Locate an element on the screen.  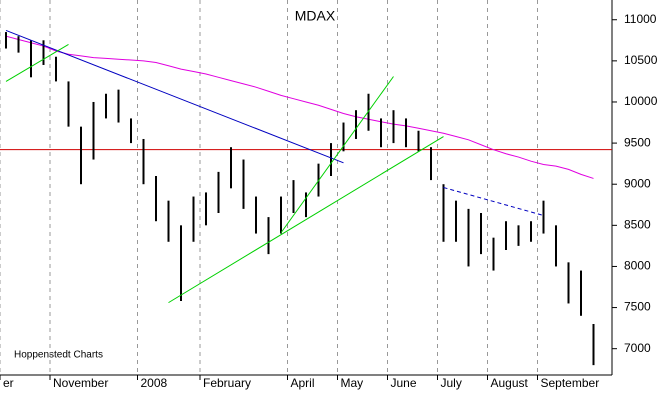
y-tick-label: 8000 is located at coordinates (637, 266).